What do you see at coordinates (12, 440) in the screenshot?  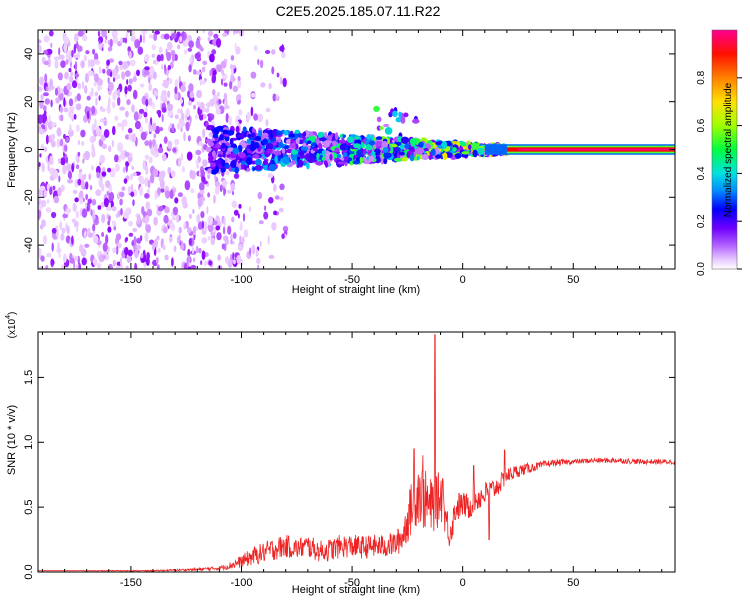 I see `snr-y-label: SNR (10 * v/v)` at bounding box center [12, 440].